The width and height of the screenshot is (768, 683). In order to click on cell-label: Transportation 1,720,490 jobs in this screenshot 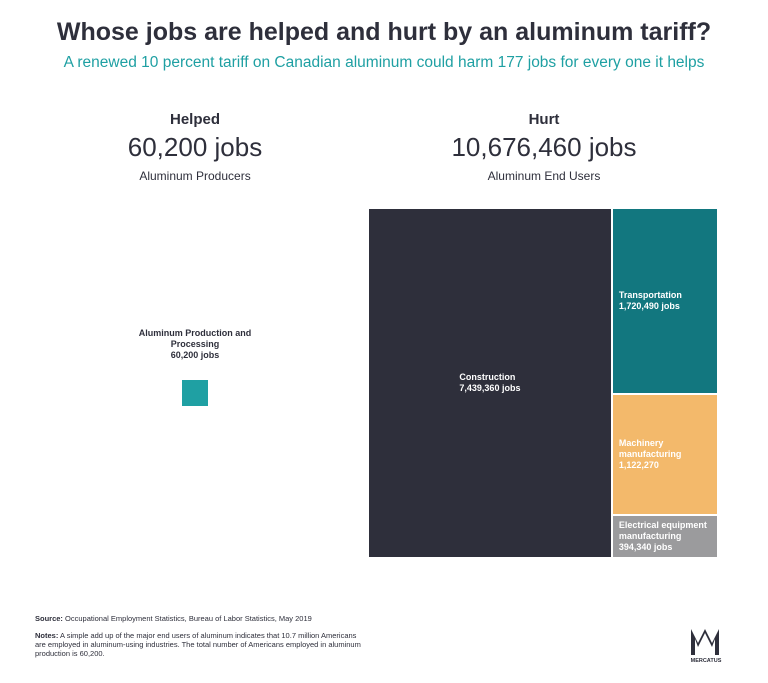, I will do `click(650, 301)`.